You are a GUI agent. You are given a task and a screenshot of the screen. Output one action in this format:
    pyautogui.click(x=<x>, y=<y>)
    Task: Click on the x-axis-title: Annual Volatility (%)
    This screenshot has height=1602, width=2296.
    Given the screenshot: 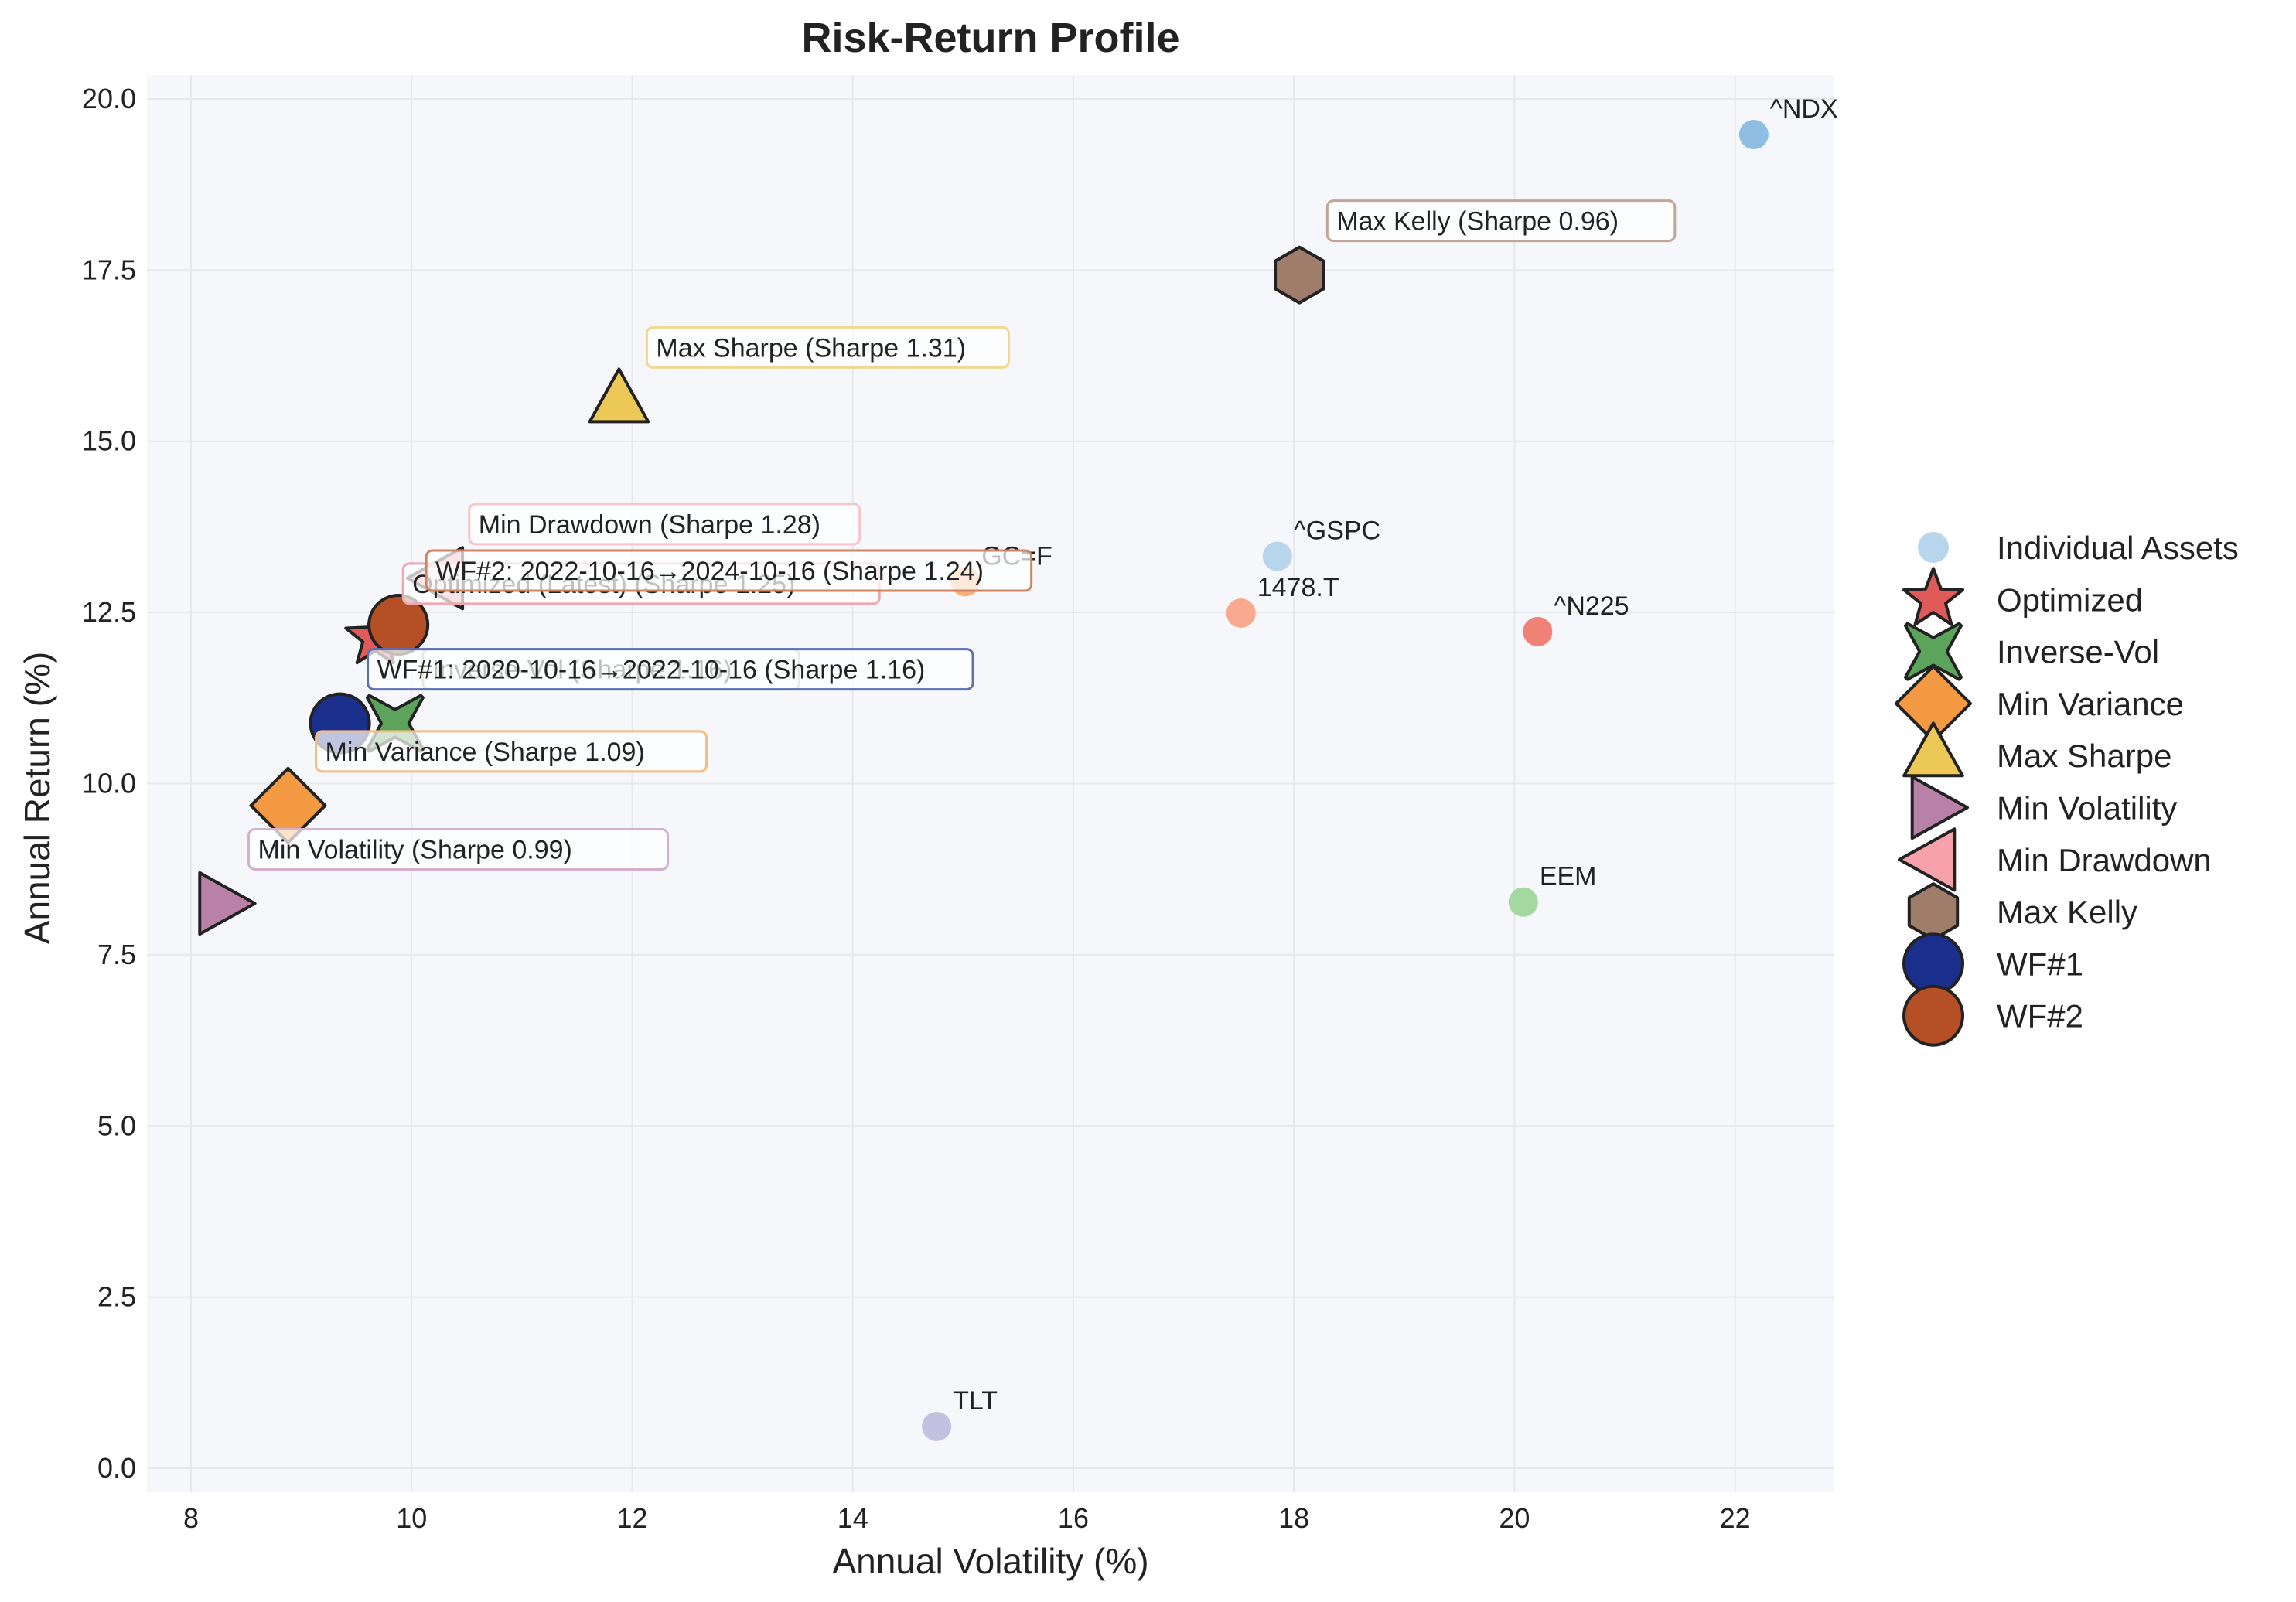 What is the action you would take?
    pyautogui.click(x=990, y=1561)
    